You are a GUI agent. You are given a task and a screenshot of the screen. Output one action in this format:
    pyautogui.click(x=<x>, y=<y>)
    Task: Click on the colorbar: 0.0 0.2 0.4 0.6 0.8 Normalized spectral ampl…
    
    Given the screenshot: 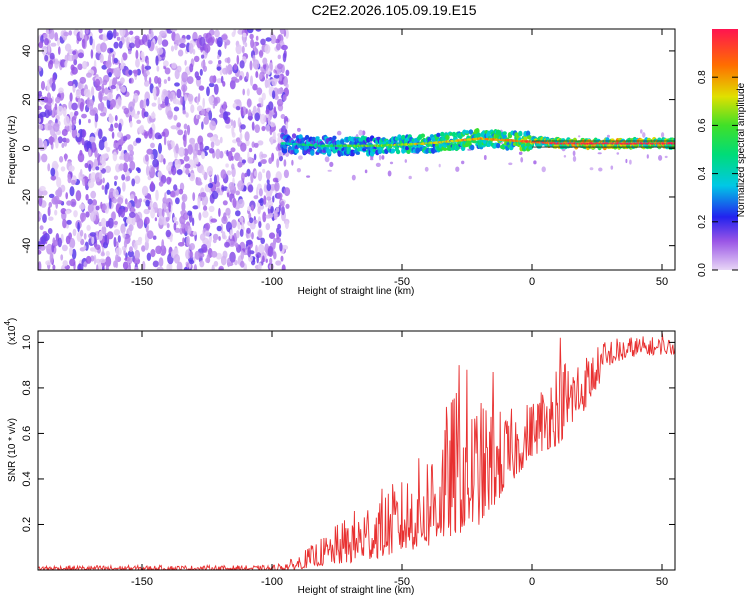 What is the action you would take?
    pyautogui.click(x=722, y=153)
    